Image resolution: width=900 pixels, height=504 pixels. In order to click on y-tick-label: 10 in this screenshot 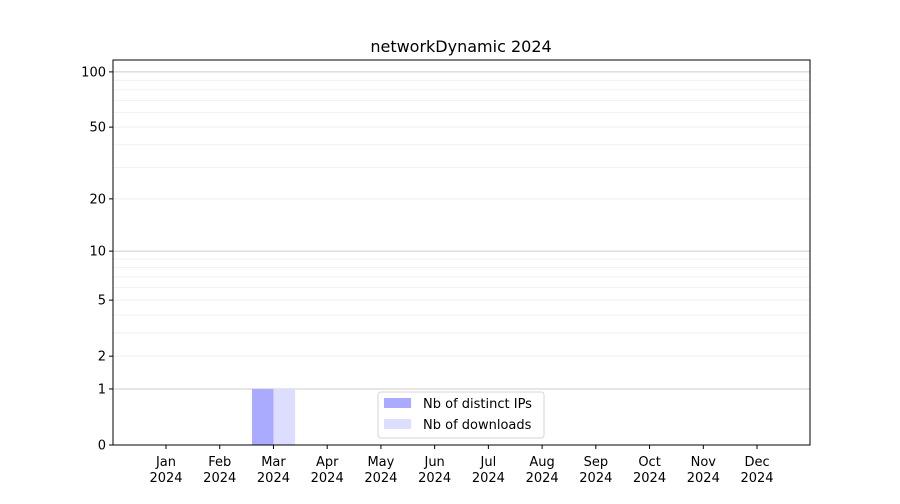, I will do `click(97, 252)`.